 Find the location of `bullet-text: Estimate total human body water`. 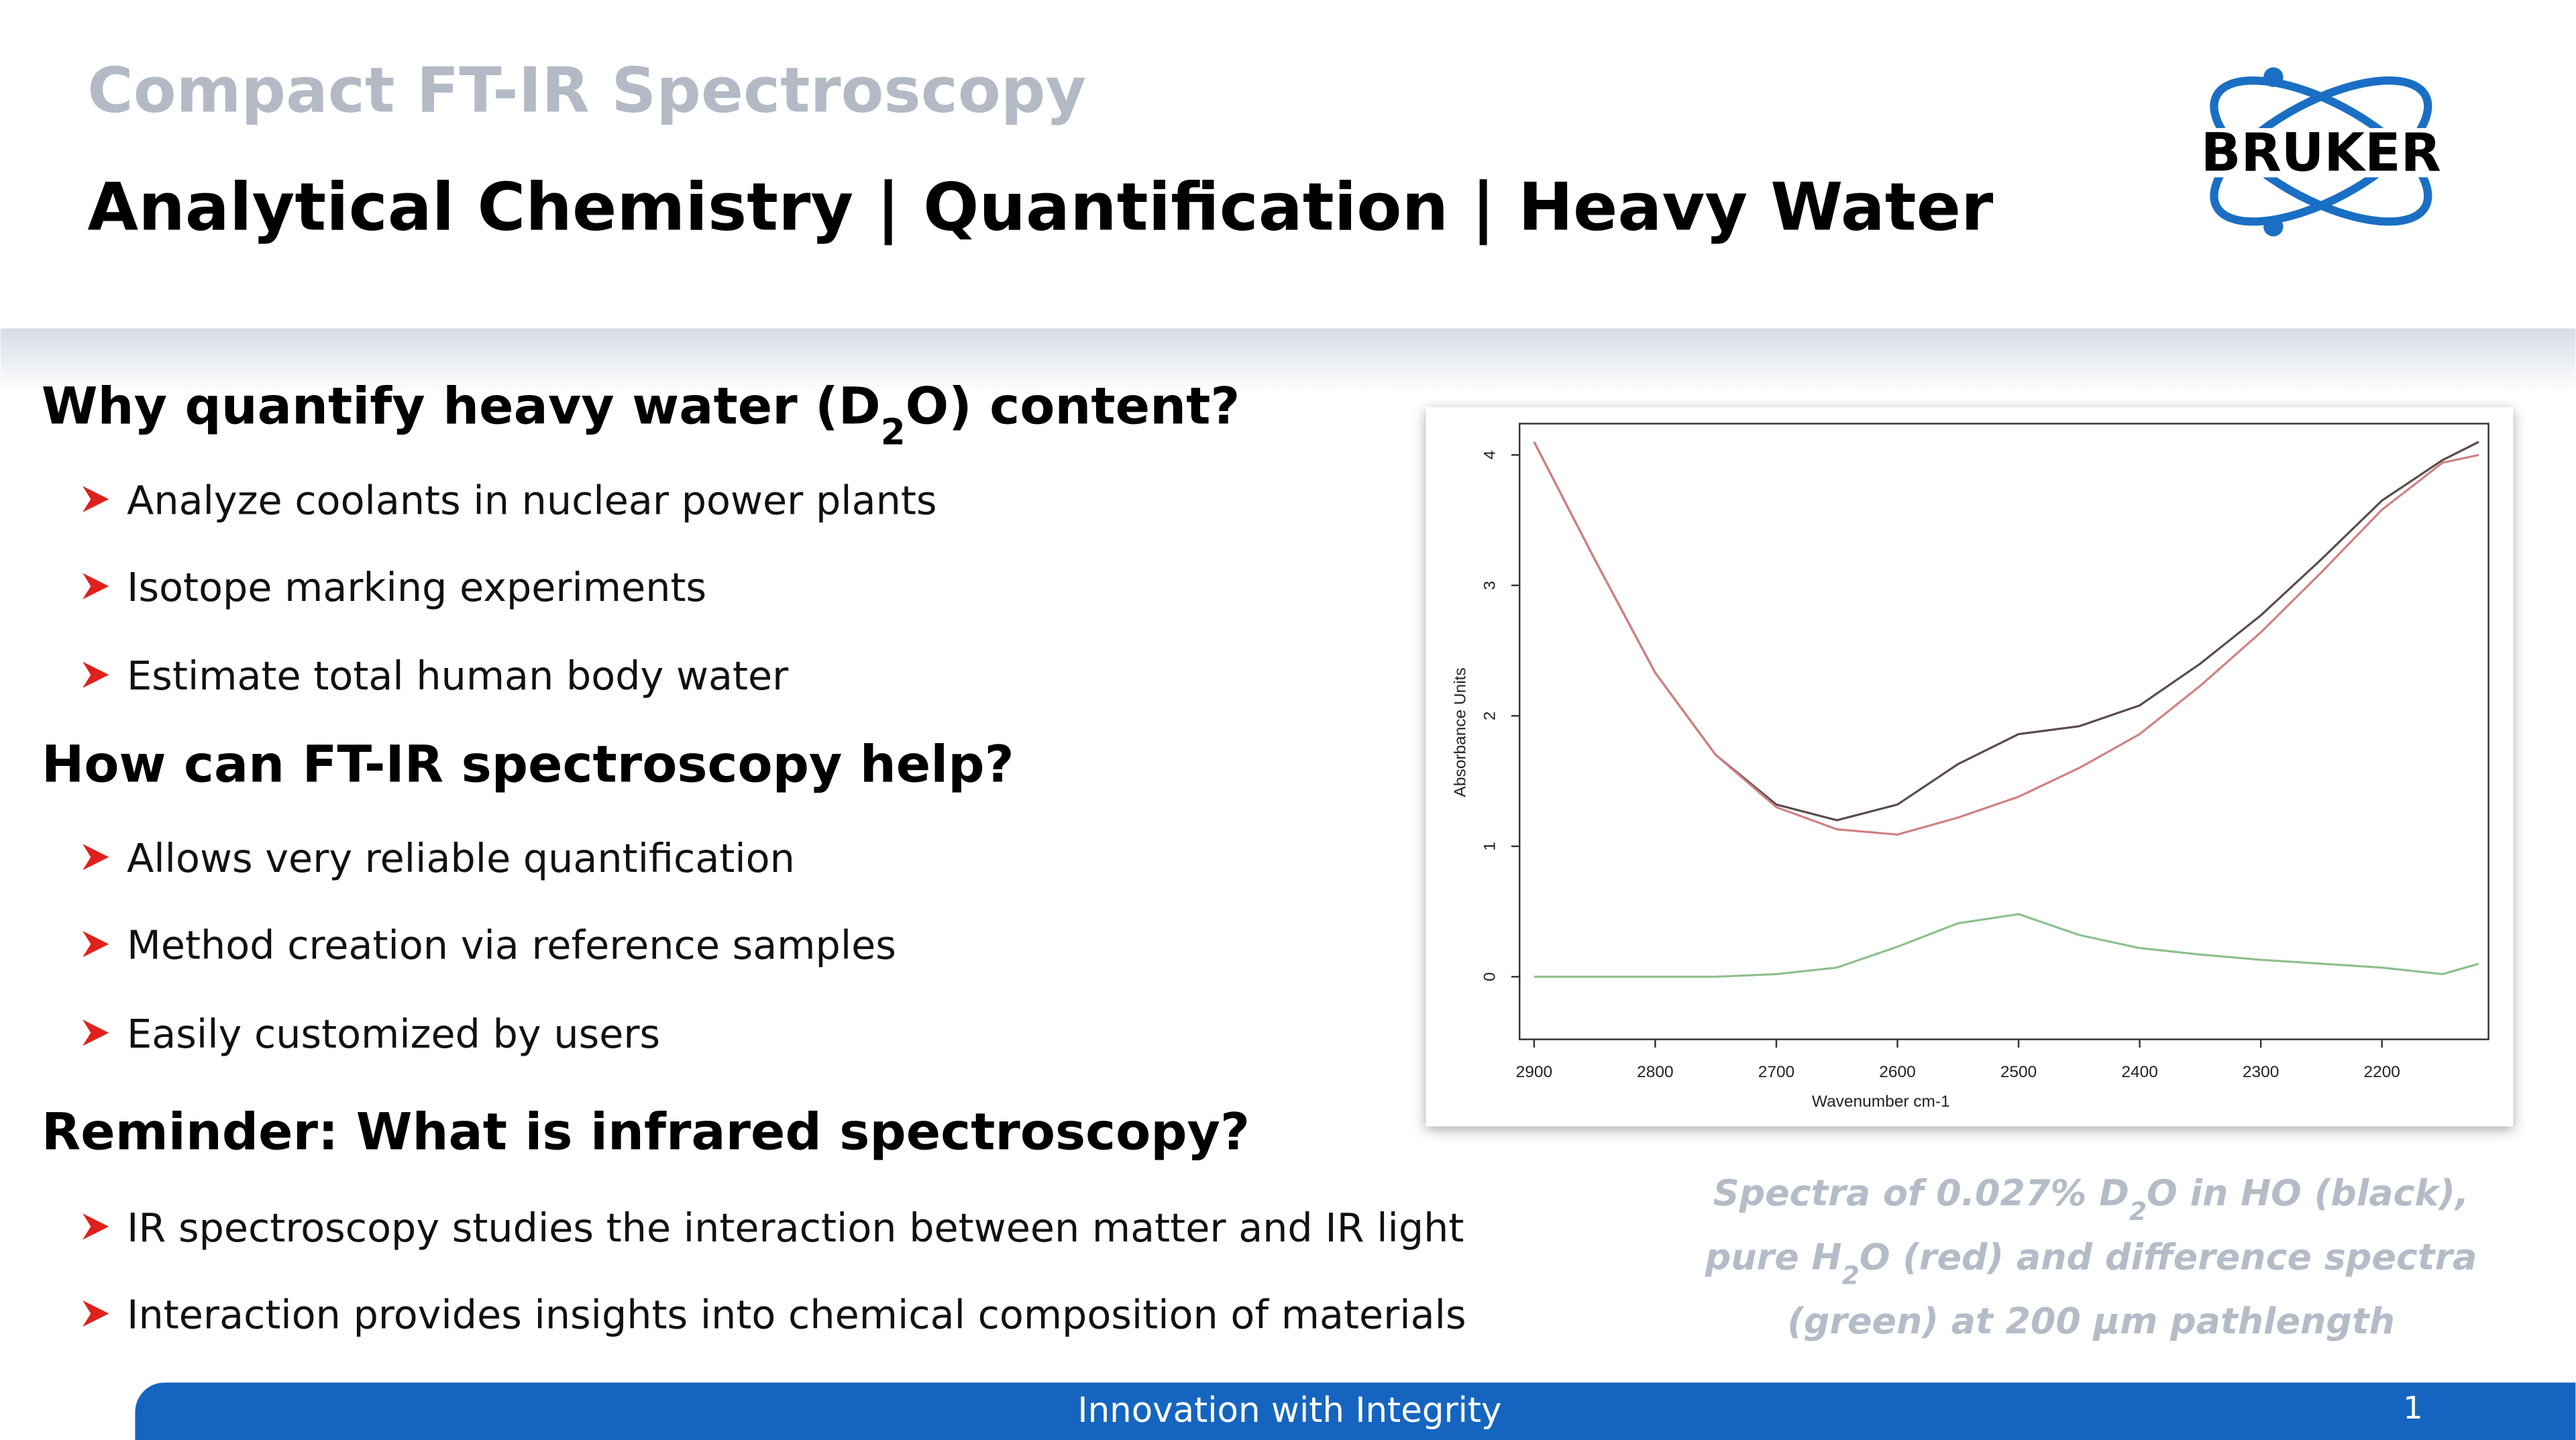

bullet-text: Estimate total human body water is located at coordinates (458, 676).